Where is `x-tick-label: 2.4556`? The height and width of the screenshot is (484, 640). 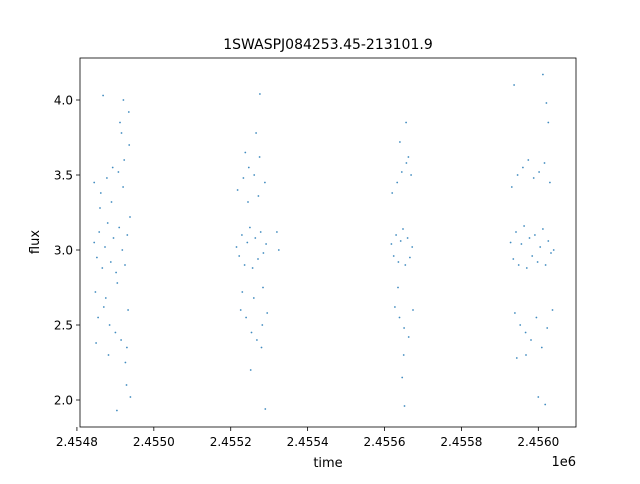 x-tick-label: 2.4556 is located at coordinates (385, 442).